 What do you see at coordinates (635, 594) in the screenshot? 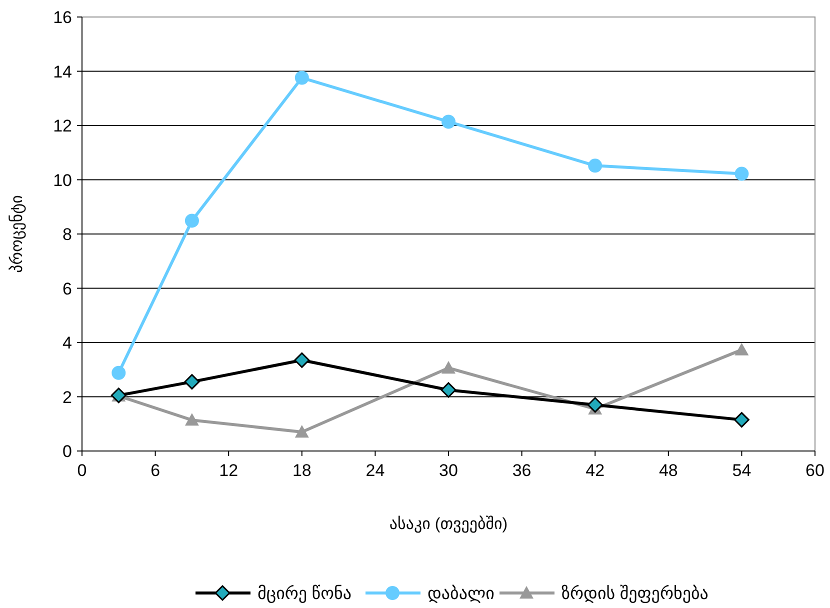
I see `legend-label: ზრდის შეფერხება` at bounding box center [635, 594].